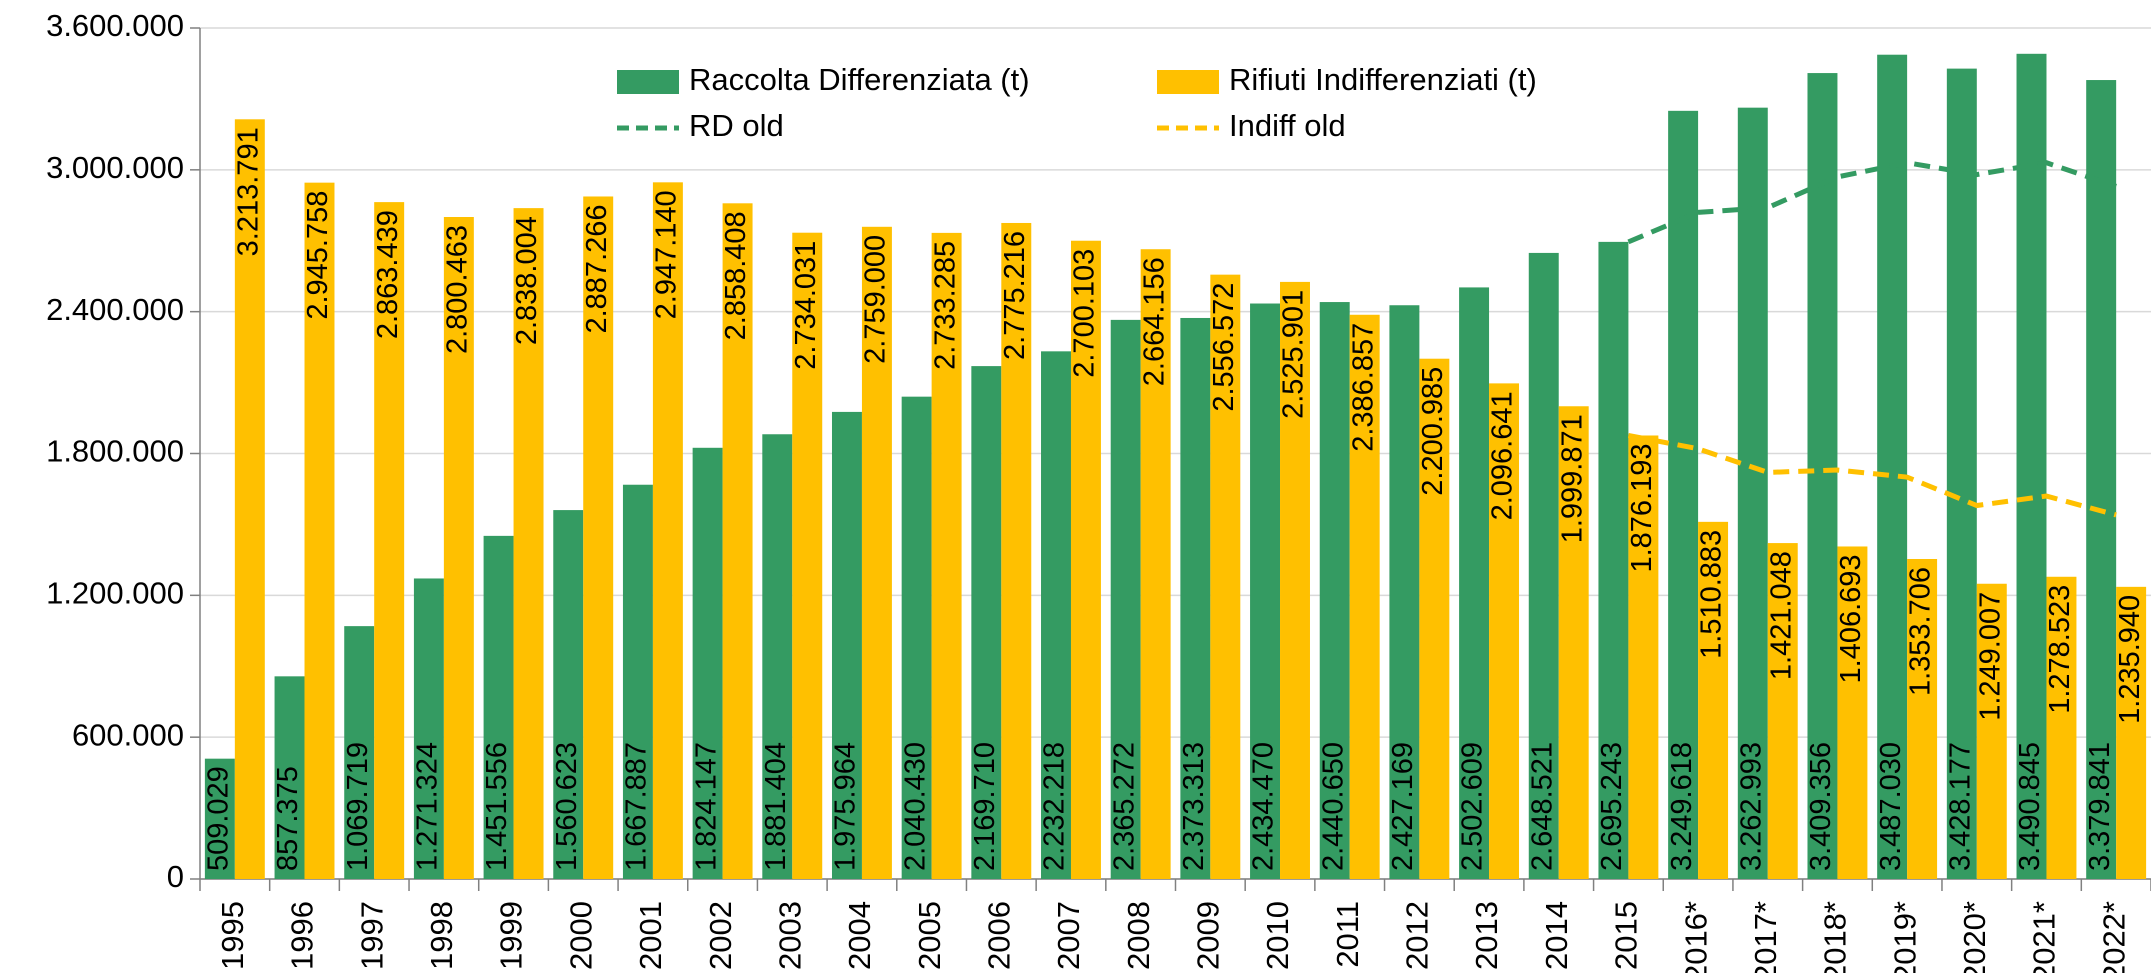 The height and width of the screenshot is (973, 2151). What do you see at coordinates (1682, 806) in the screenshot?
I see `value-label: 3.249.618` at bounding box center [1682, 806].